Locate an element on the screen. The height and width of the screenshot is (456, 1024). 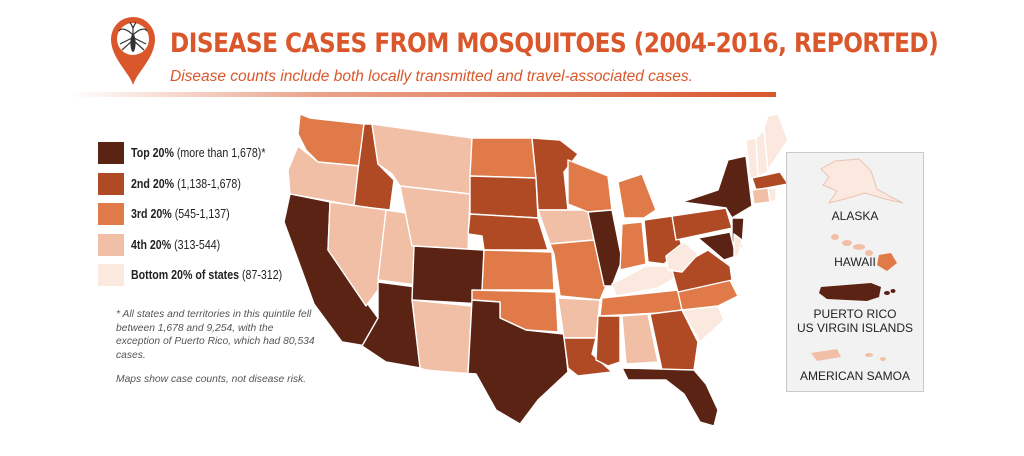
state-wisconsin is located at coordinates (590, 186).